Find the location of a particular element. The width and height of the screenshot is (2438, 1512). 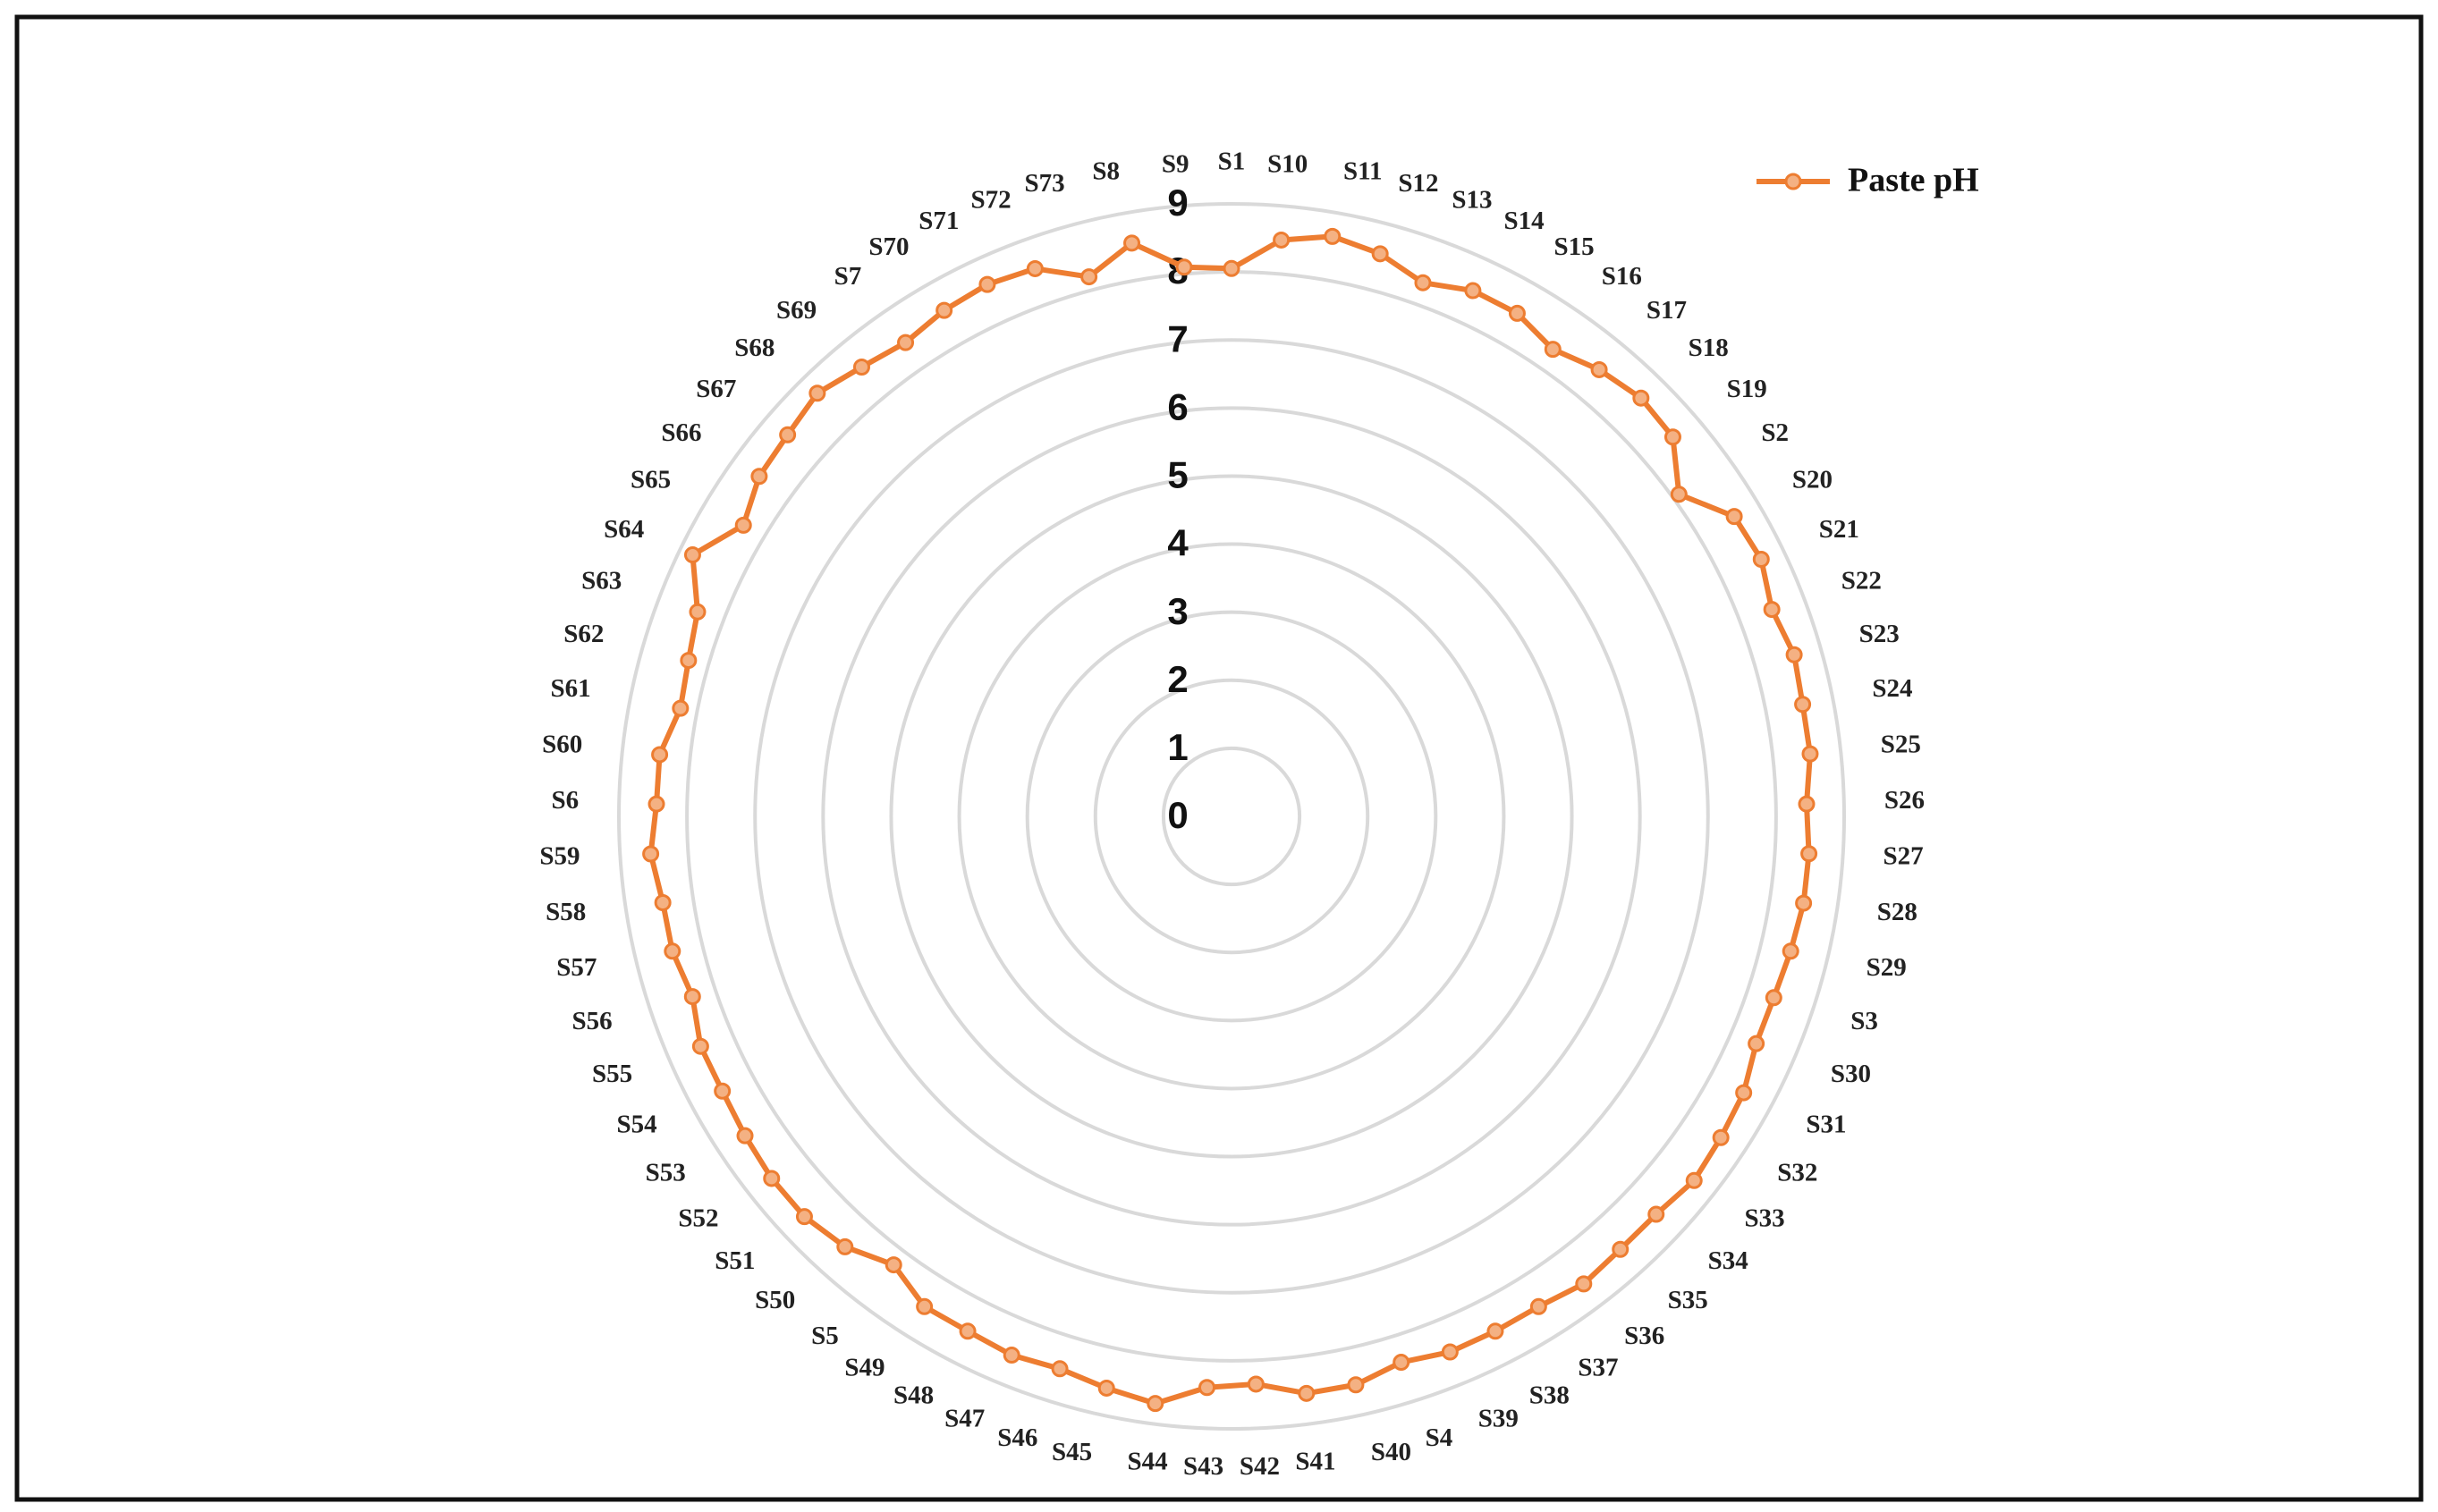

category-label: S5 is located at coordinates (825, 1336).